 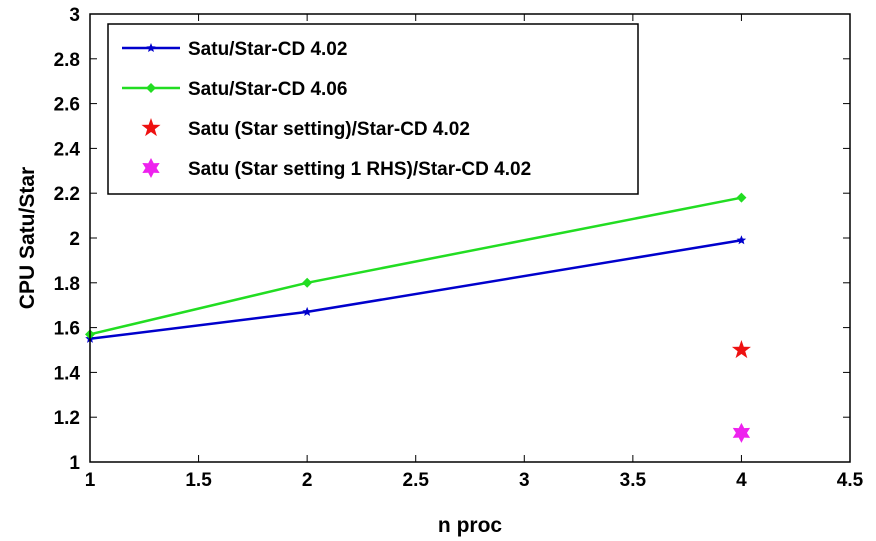 What do you see at coordinates (90, 480) in the screenshot?
I see `x-tick-label: 1` at bounding box center [90, 480].